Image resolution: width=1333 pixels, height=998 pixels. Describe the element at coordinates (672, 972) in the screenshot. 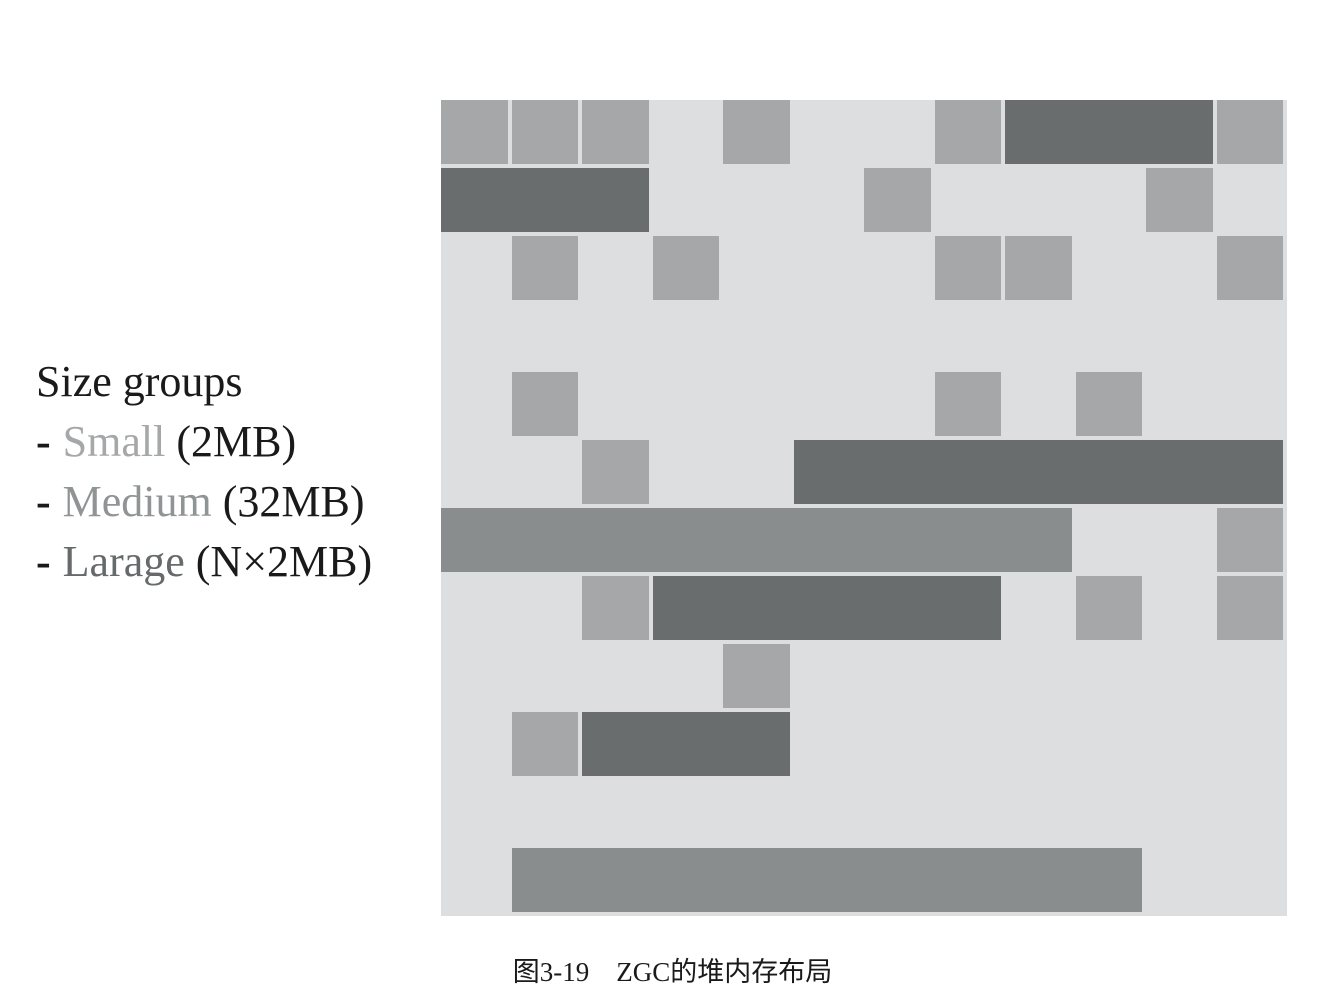

I see `figure-caption: 图3-19 ZGC的堆内存布局` at that location.